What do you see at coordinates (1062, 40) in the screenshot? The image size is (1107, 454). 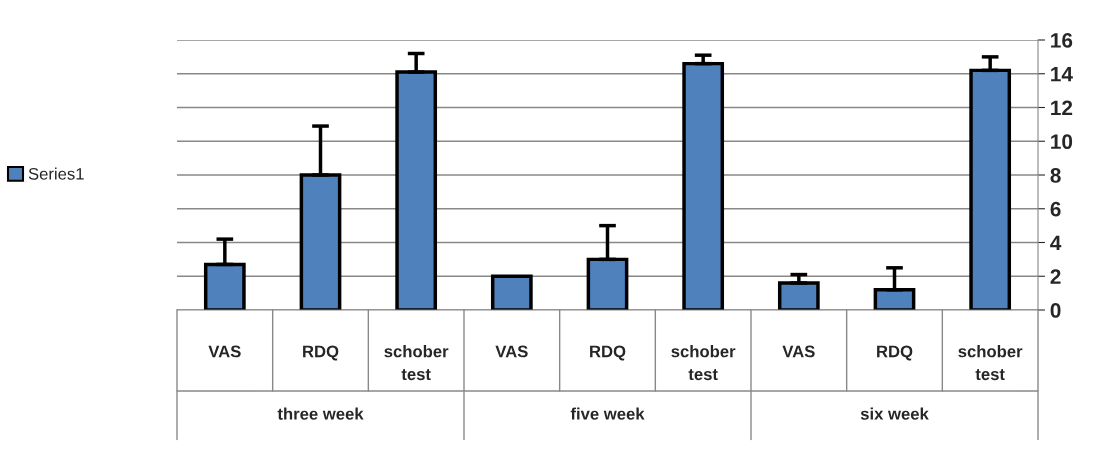 I see `y-tick-label: 16` at bounding box center [1062, 40].